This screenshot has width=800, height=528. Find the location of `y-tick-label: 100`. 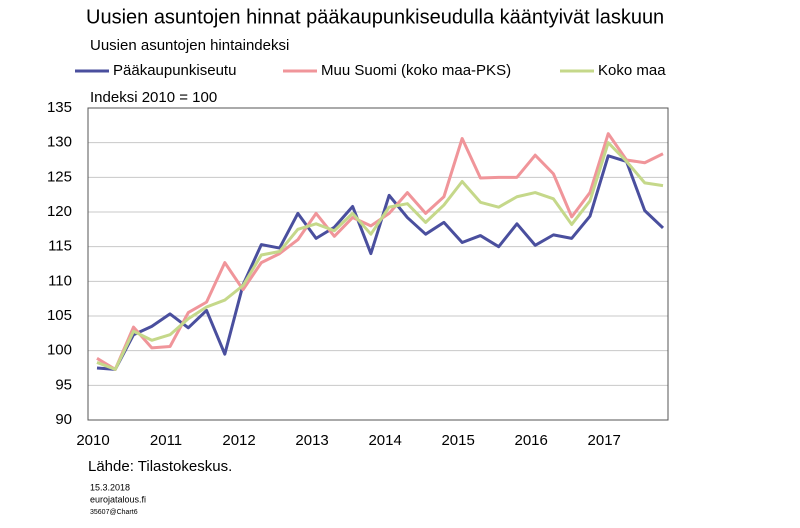

y-tick-label: 100 is located at coordinates (59, 350).